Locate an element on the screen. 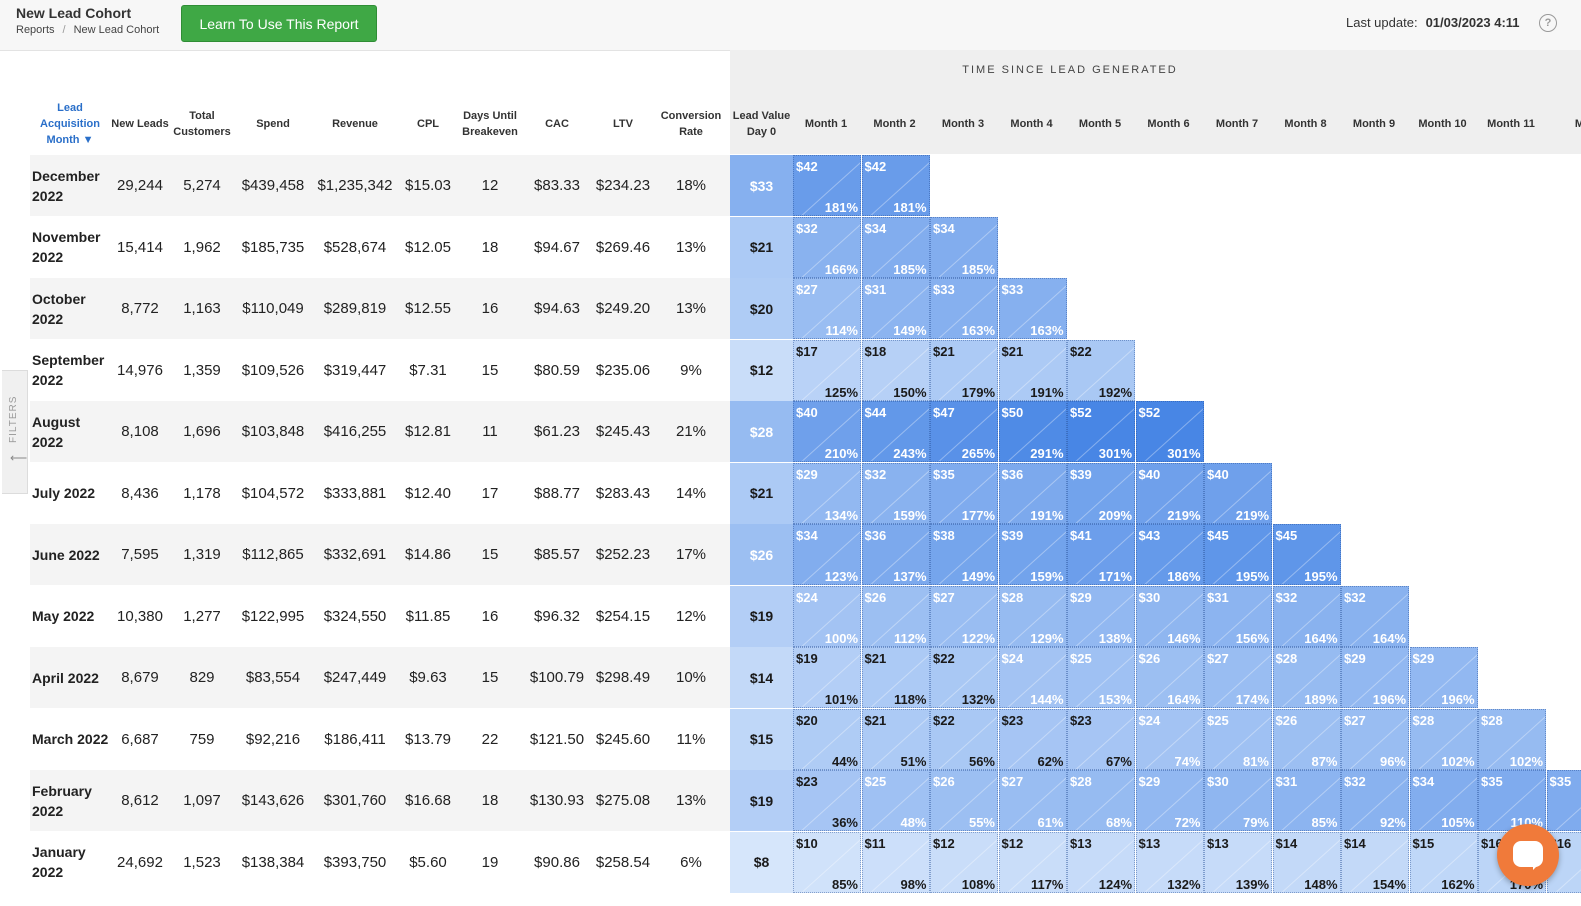  header-total-customers: Total Customers is located at coordinates (202, 124).